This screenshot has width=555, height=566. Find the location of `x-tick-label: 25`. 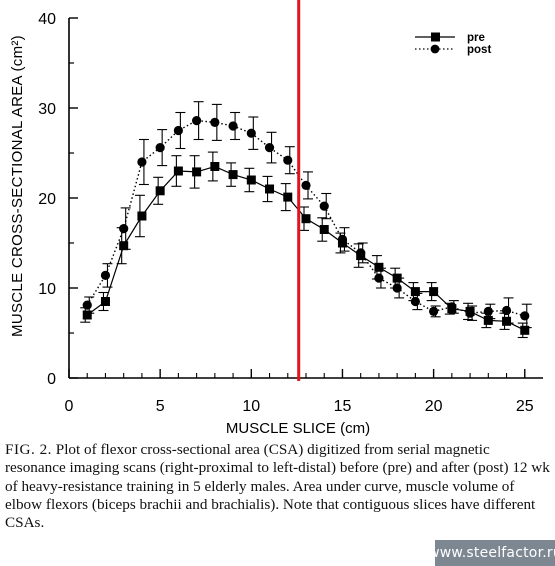

x-tick-label: 25 is located at coordinates (525, 406).